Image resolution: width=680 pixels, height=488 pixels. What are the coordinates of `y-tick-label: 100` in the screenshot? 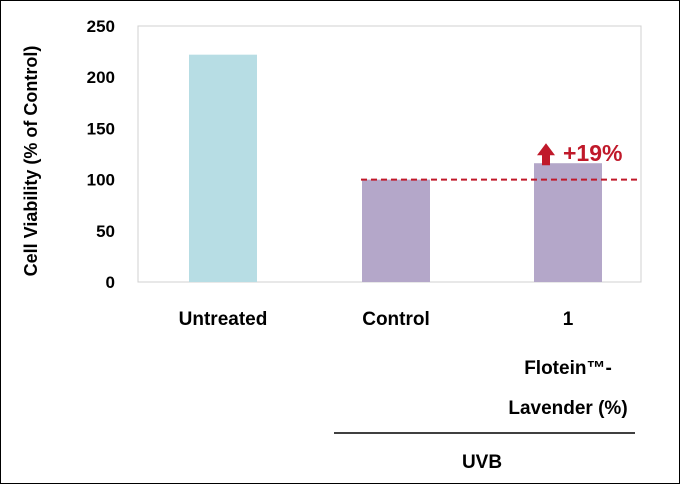 It's located at (101, 180).